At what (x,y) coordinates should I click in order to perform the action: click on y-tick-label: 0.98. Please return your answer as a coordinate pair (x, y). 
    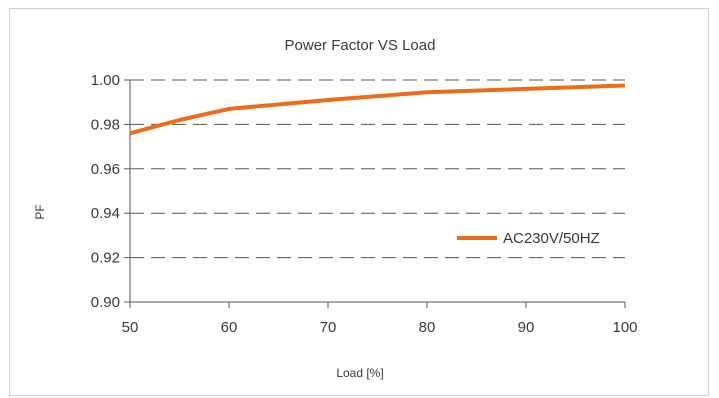
    Looking at the image, I should click on (105, 124).